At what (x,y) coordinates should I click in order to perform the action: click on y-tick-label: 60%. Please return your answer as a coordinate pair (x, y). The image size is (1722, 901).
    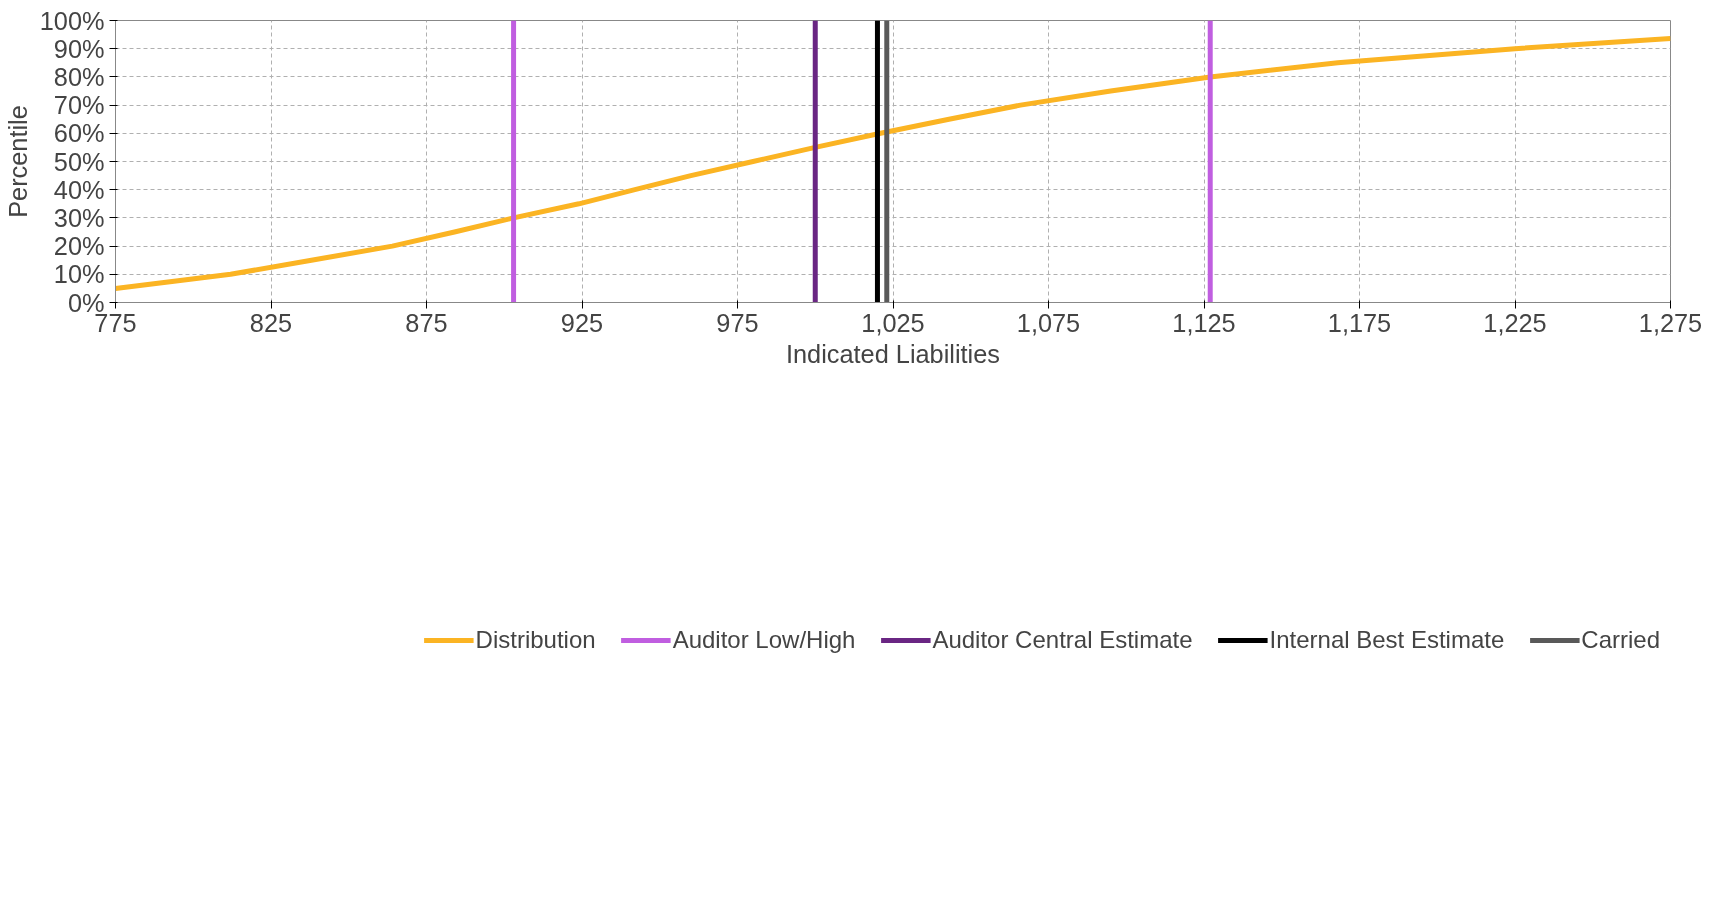
    Looking at the image, I should click on (79, 133).